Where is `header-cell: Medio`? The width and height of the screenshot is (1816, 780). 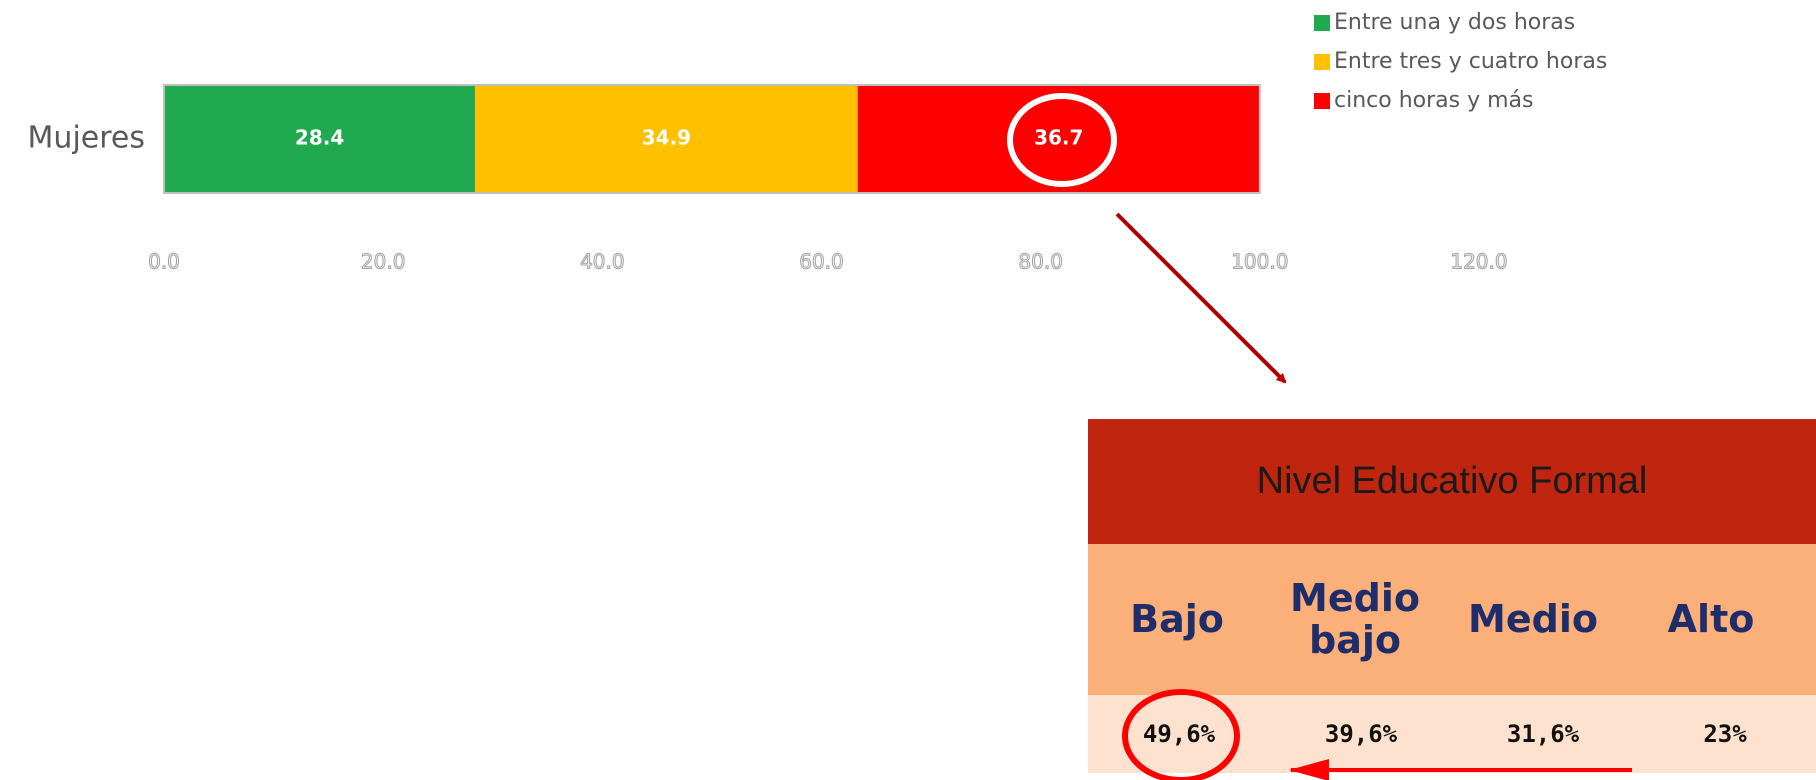 header-cell: Medio is located at coordinates (1533, 618).